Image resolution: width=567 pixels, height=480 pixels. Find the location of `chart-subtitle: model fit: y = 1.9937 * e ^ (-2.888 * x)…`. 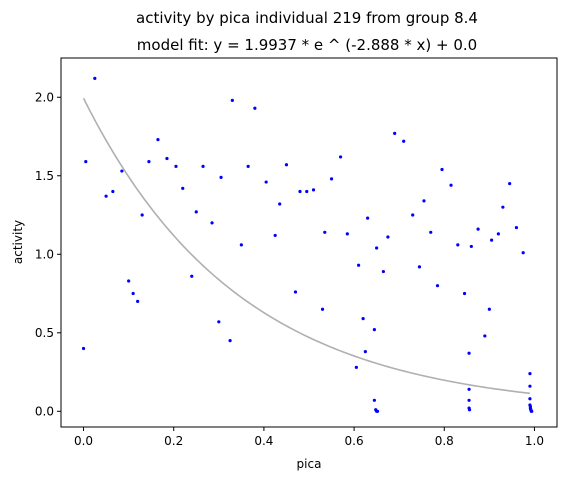

chart-subtitle: model fit: y = 1.9937 * e ^ (-2.888 * x)… is located at coordinates (307, 45).